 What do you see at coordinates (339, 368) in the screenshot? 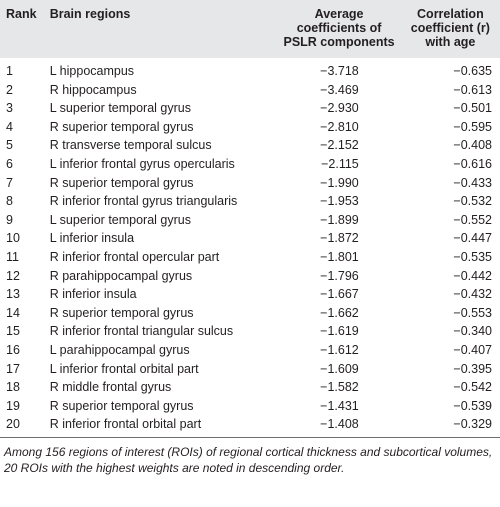
I see `table-cell: −1.609` at bounding box center [339, 368].